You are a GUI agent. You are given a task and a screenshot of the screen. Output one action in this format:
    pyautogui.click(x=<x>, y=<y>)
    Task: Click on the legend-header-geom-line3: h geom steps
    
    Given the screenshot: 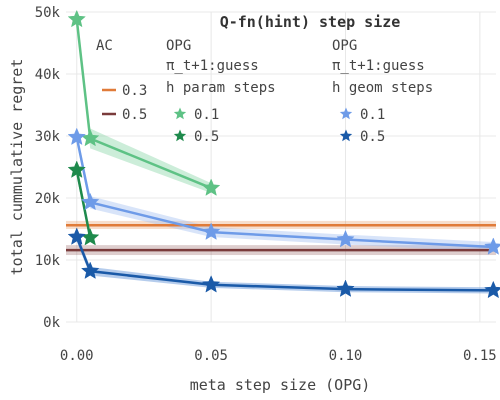 What is the action you would take?
    pyautogui.click(x=382, y=88)
    